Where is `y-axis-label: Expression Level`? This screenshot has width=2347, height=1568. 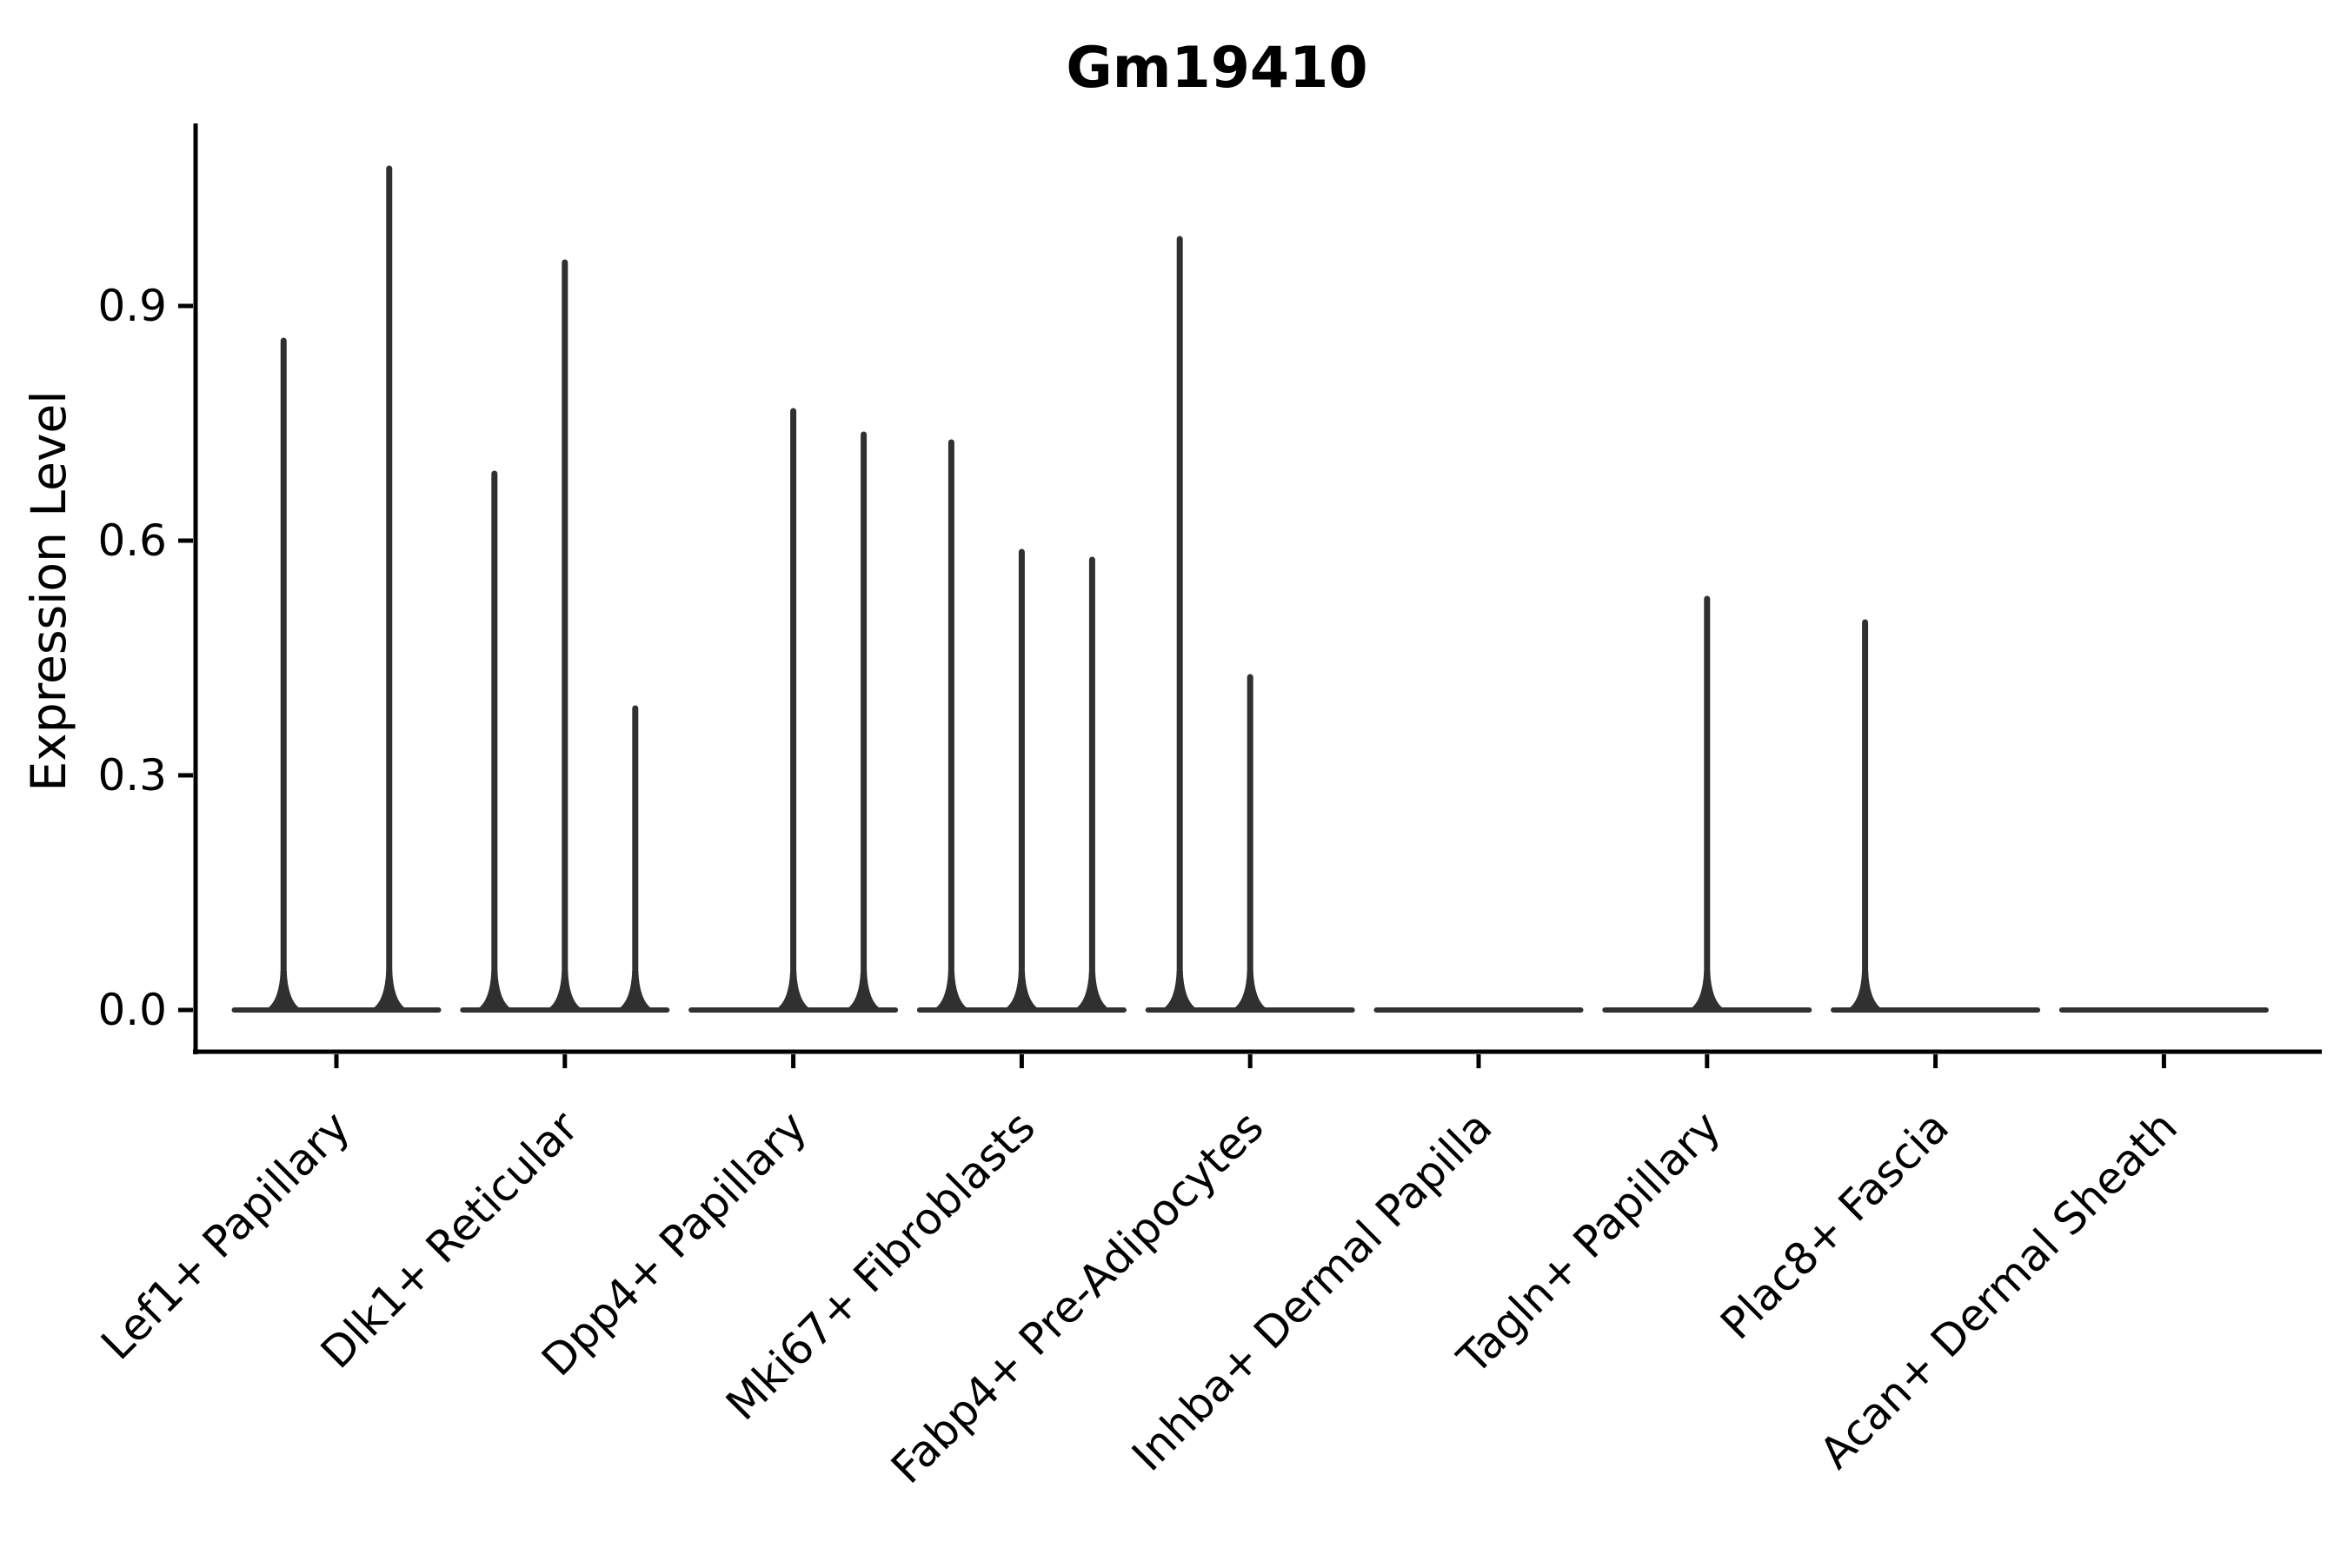 y-axis-label: Expression Level is located at coordinates (48, 590).